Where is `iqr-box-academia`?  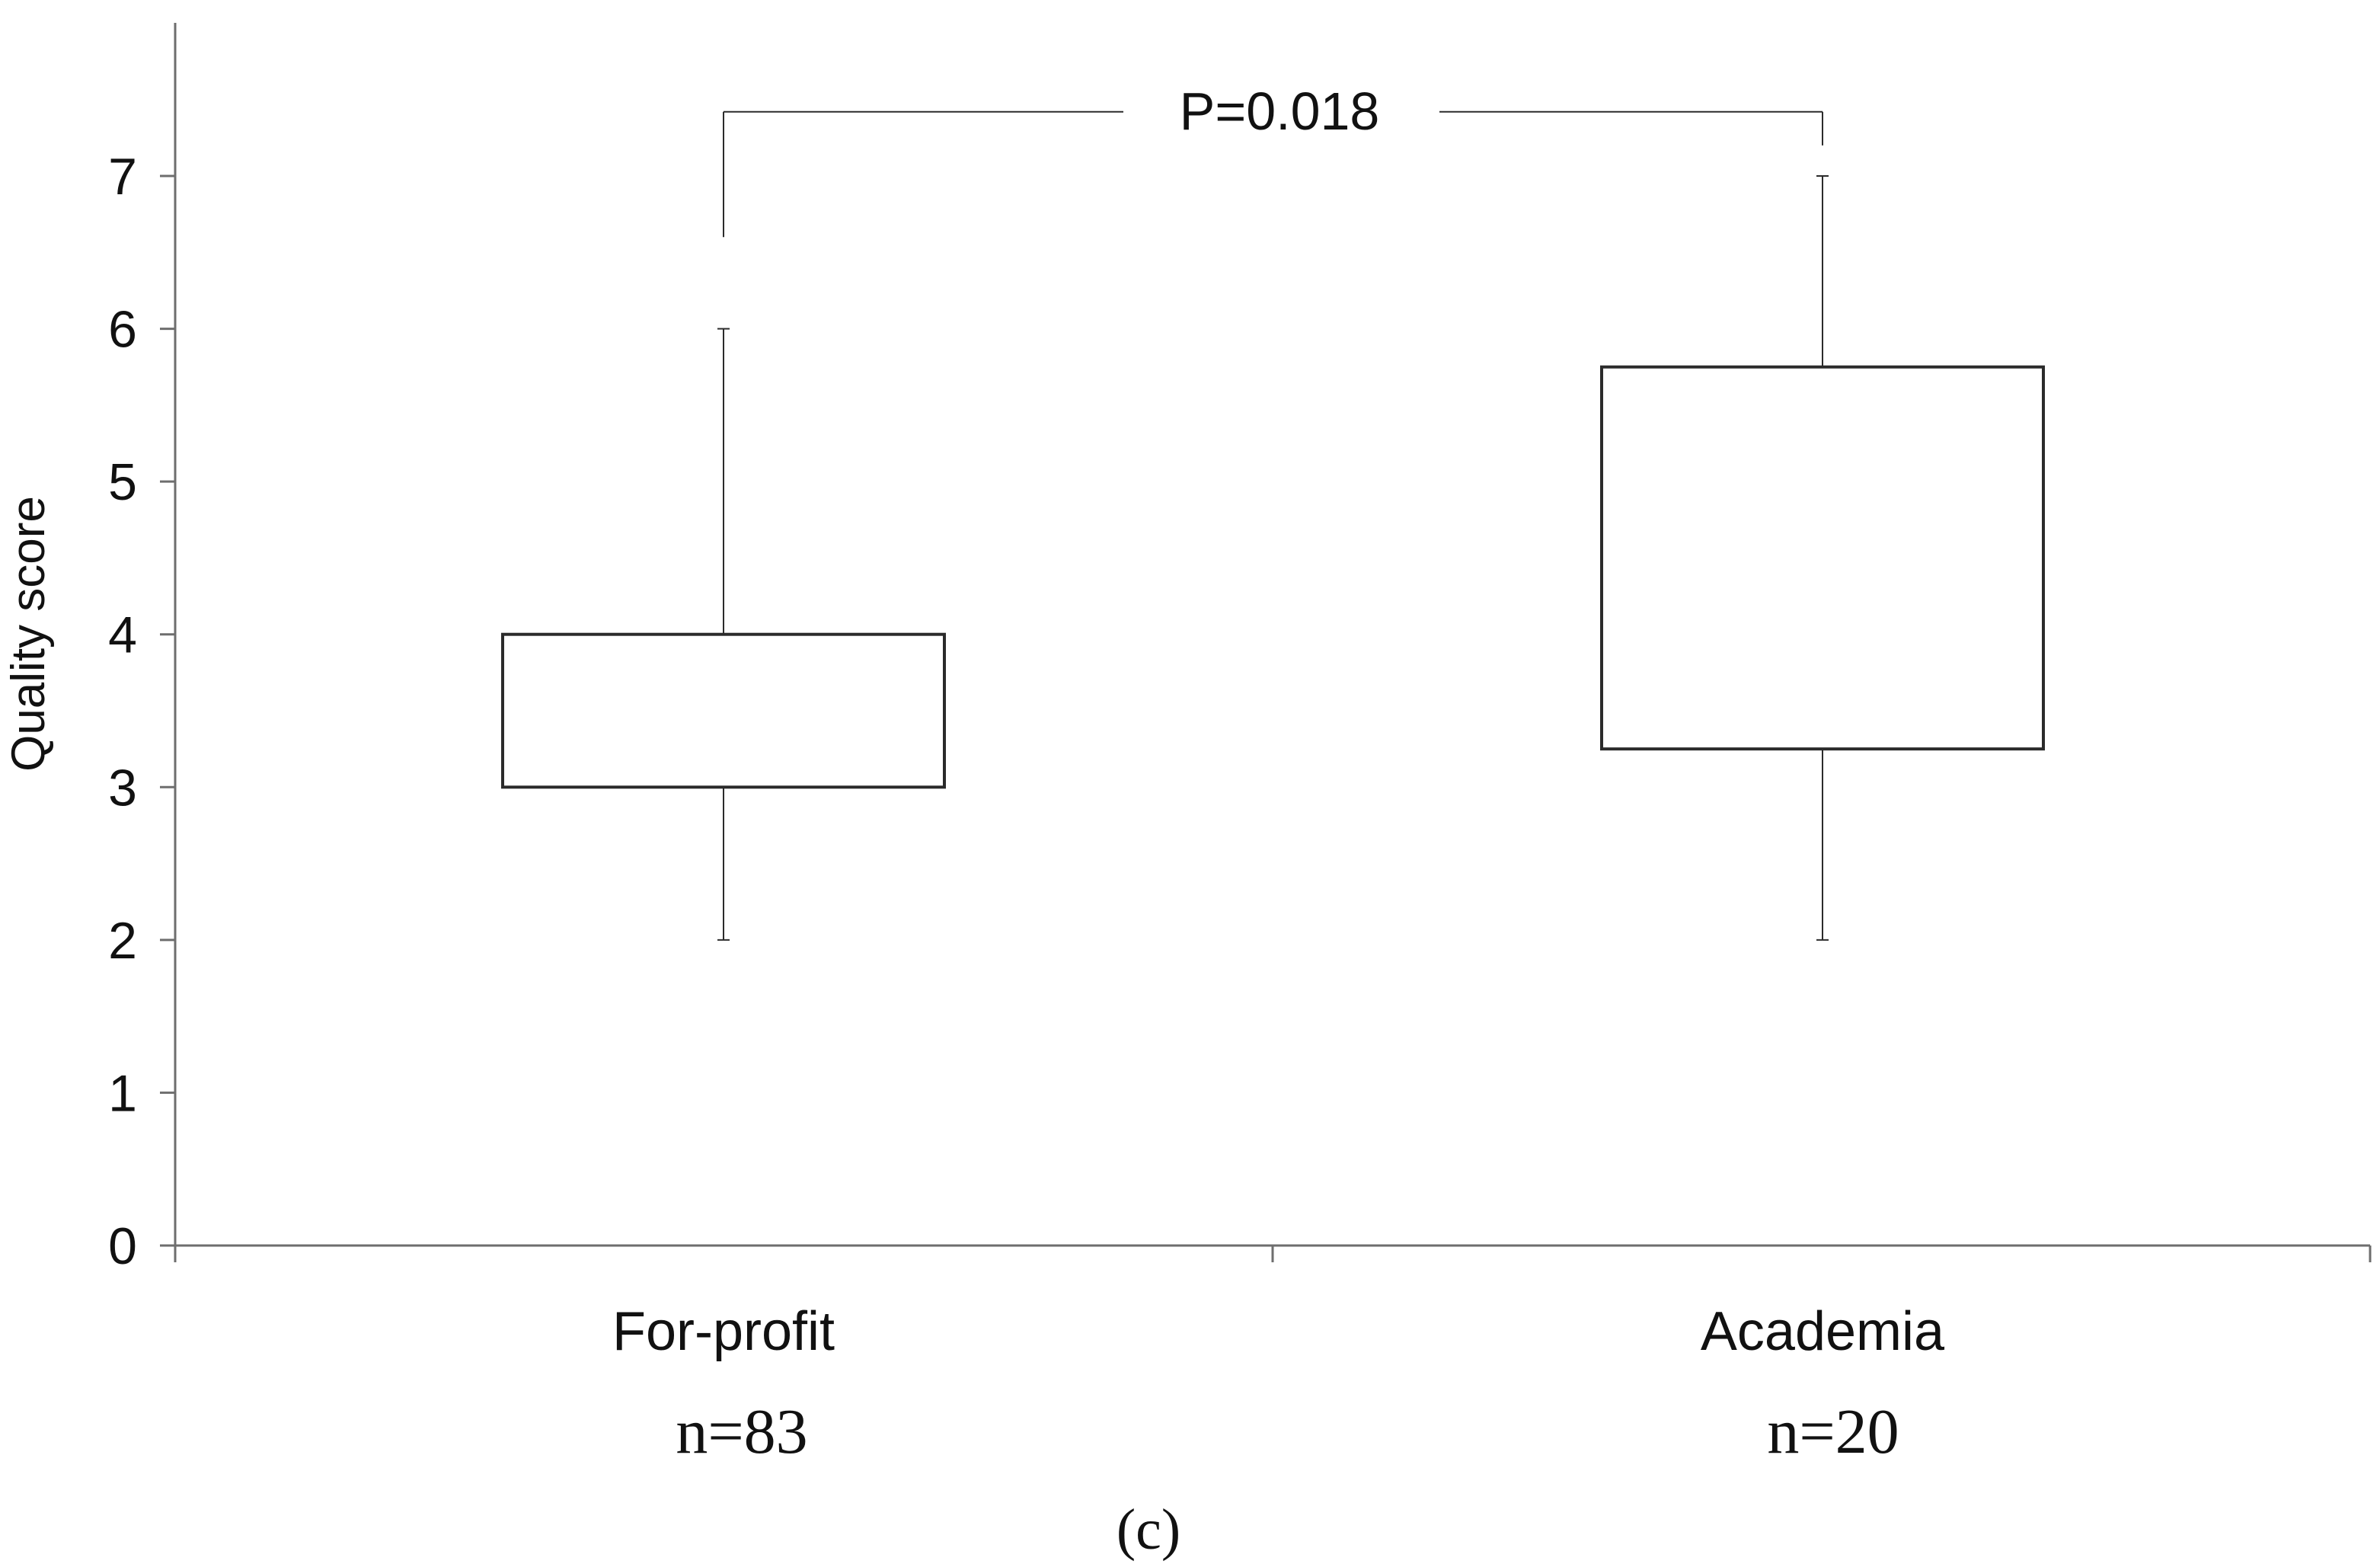
iqr-box-academia is located at coordinates (1823, 558).